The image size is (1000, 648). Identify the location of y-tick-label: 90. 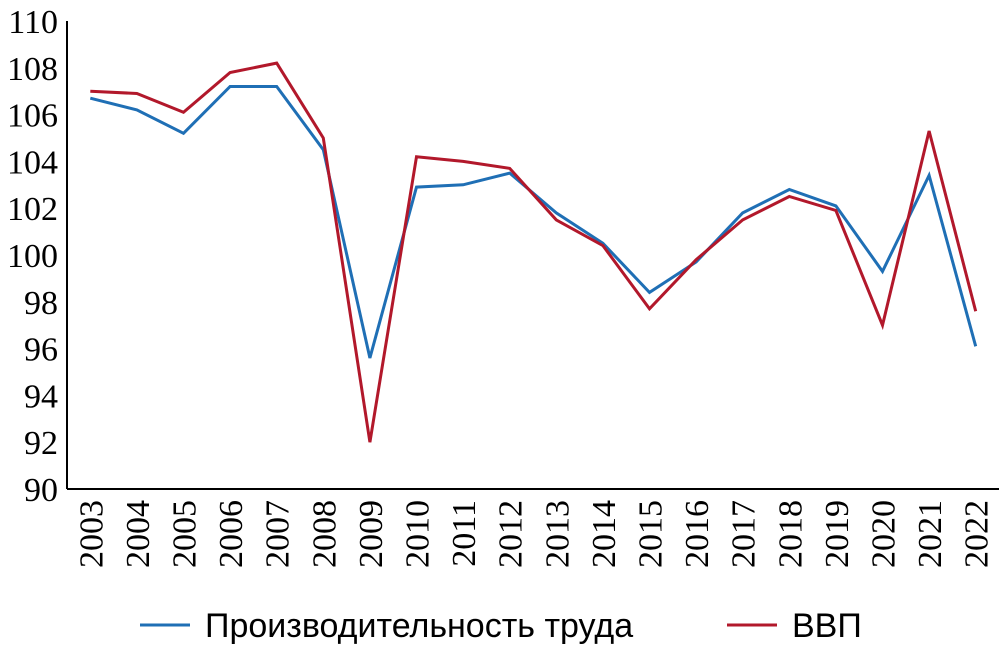
(41, 490).